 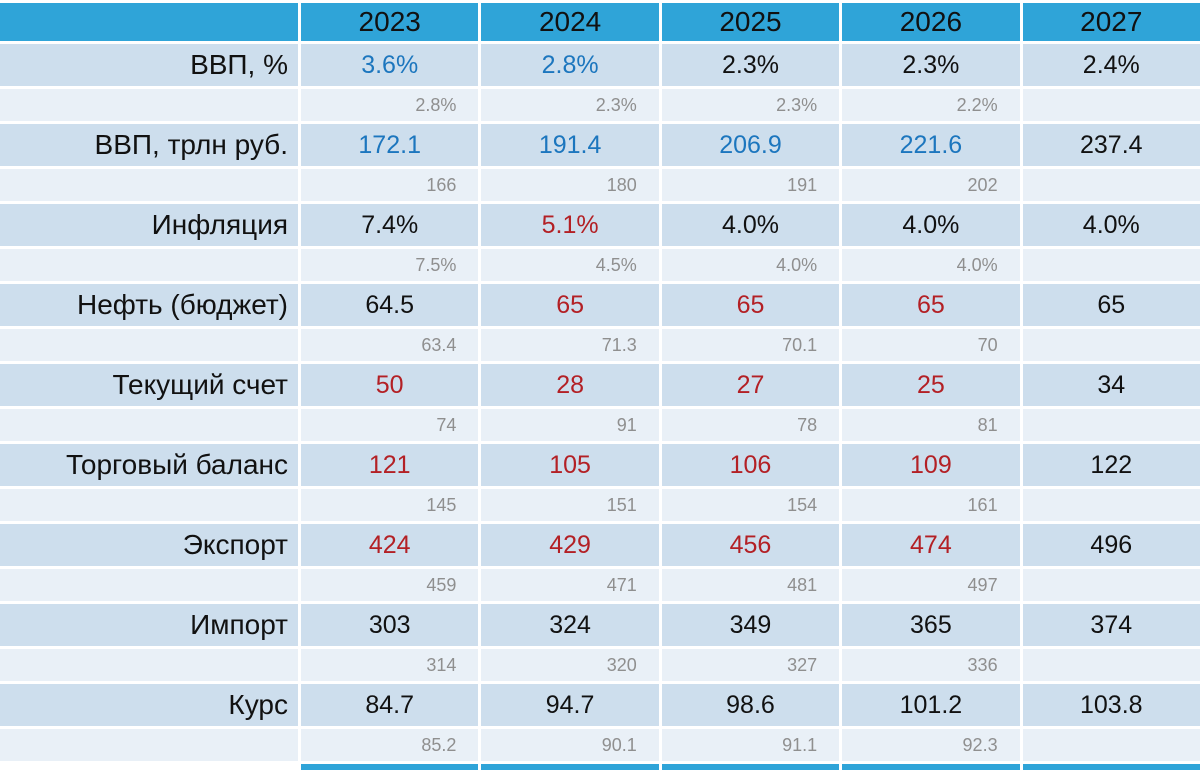 I want to click on previous-forecast-value-cell: 78, so click(x=750, y=425).